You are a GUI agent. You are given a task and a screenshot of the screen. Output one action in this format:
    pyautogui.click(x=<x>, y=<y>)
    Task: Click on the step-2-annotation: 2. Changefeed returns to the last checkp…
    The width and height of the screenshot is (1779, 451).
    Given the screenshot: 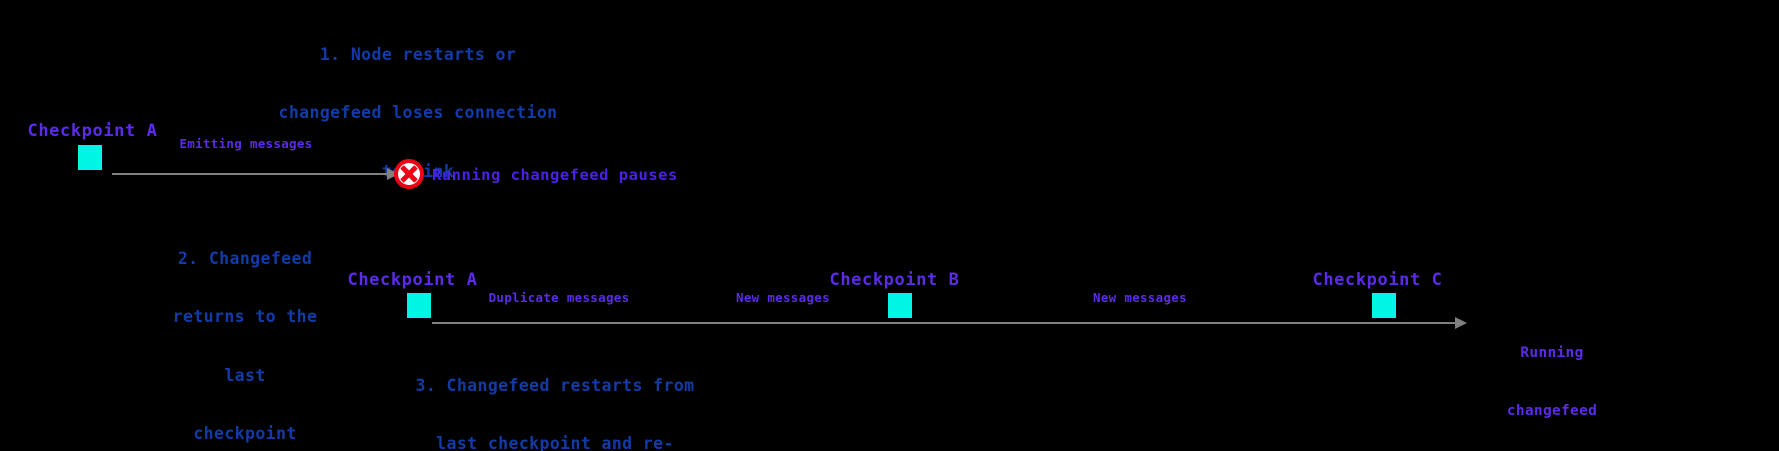 What is the action you would take?
    pyautogui.click(x=245, y=330)
    